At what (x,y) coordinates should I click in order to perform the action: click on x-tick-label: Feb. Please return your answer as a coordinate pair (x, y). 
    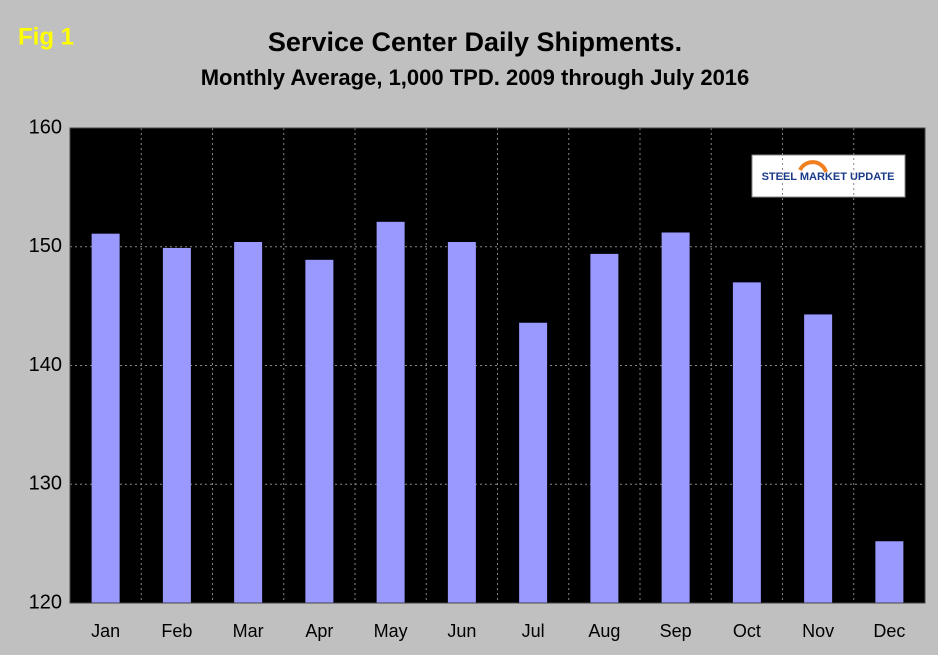
    Looking at the image, I should click on (176, 631).